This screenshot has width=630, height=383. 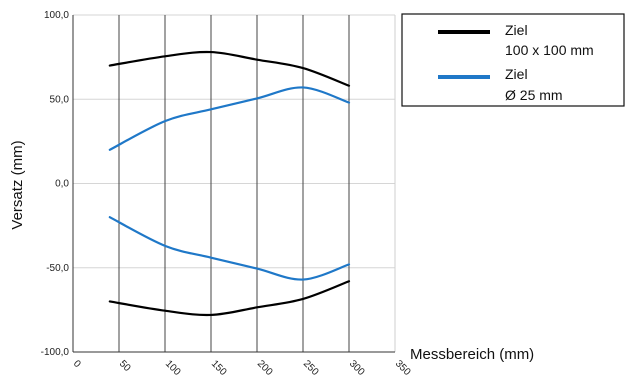 I want to click on x-tick-label: 150, so click(x=219, y=368).